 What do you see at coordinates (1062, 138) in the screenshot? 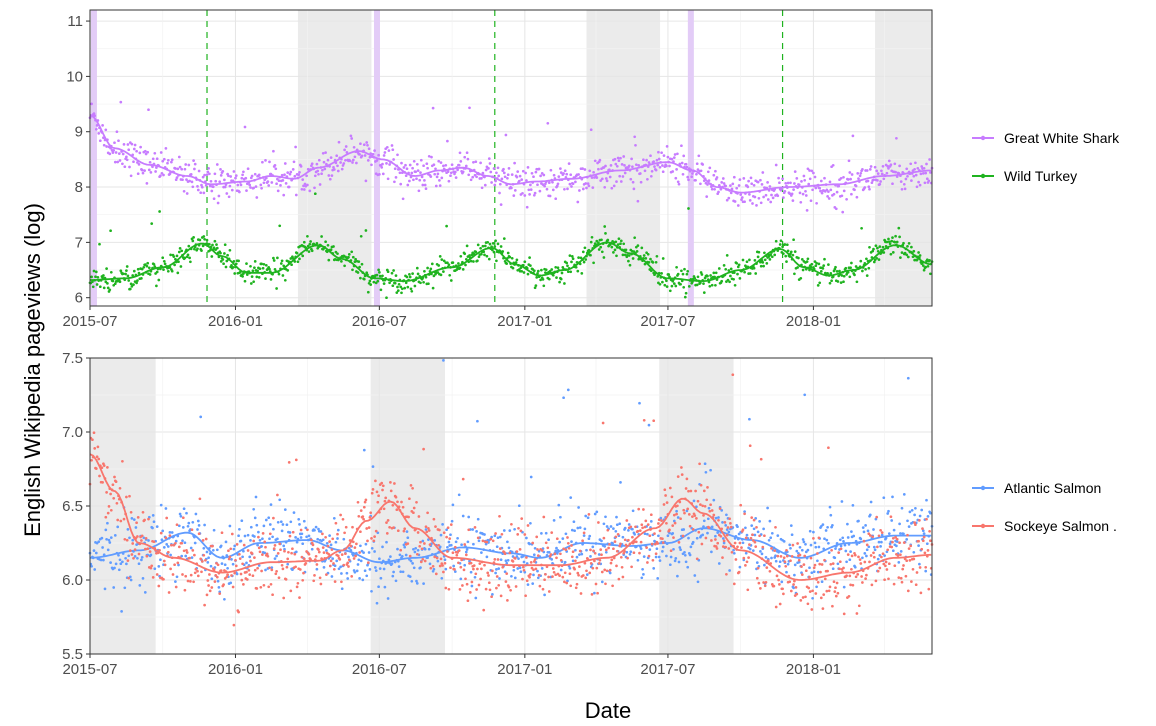
I see `legend-label: Great White Shark` at bounding box center [1062, 138].